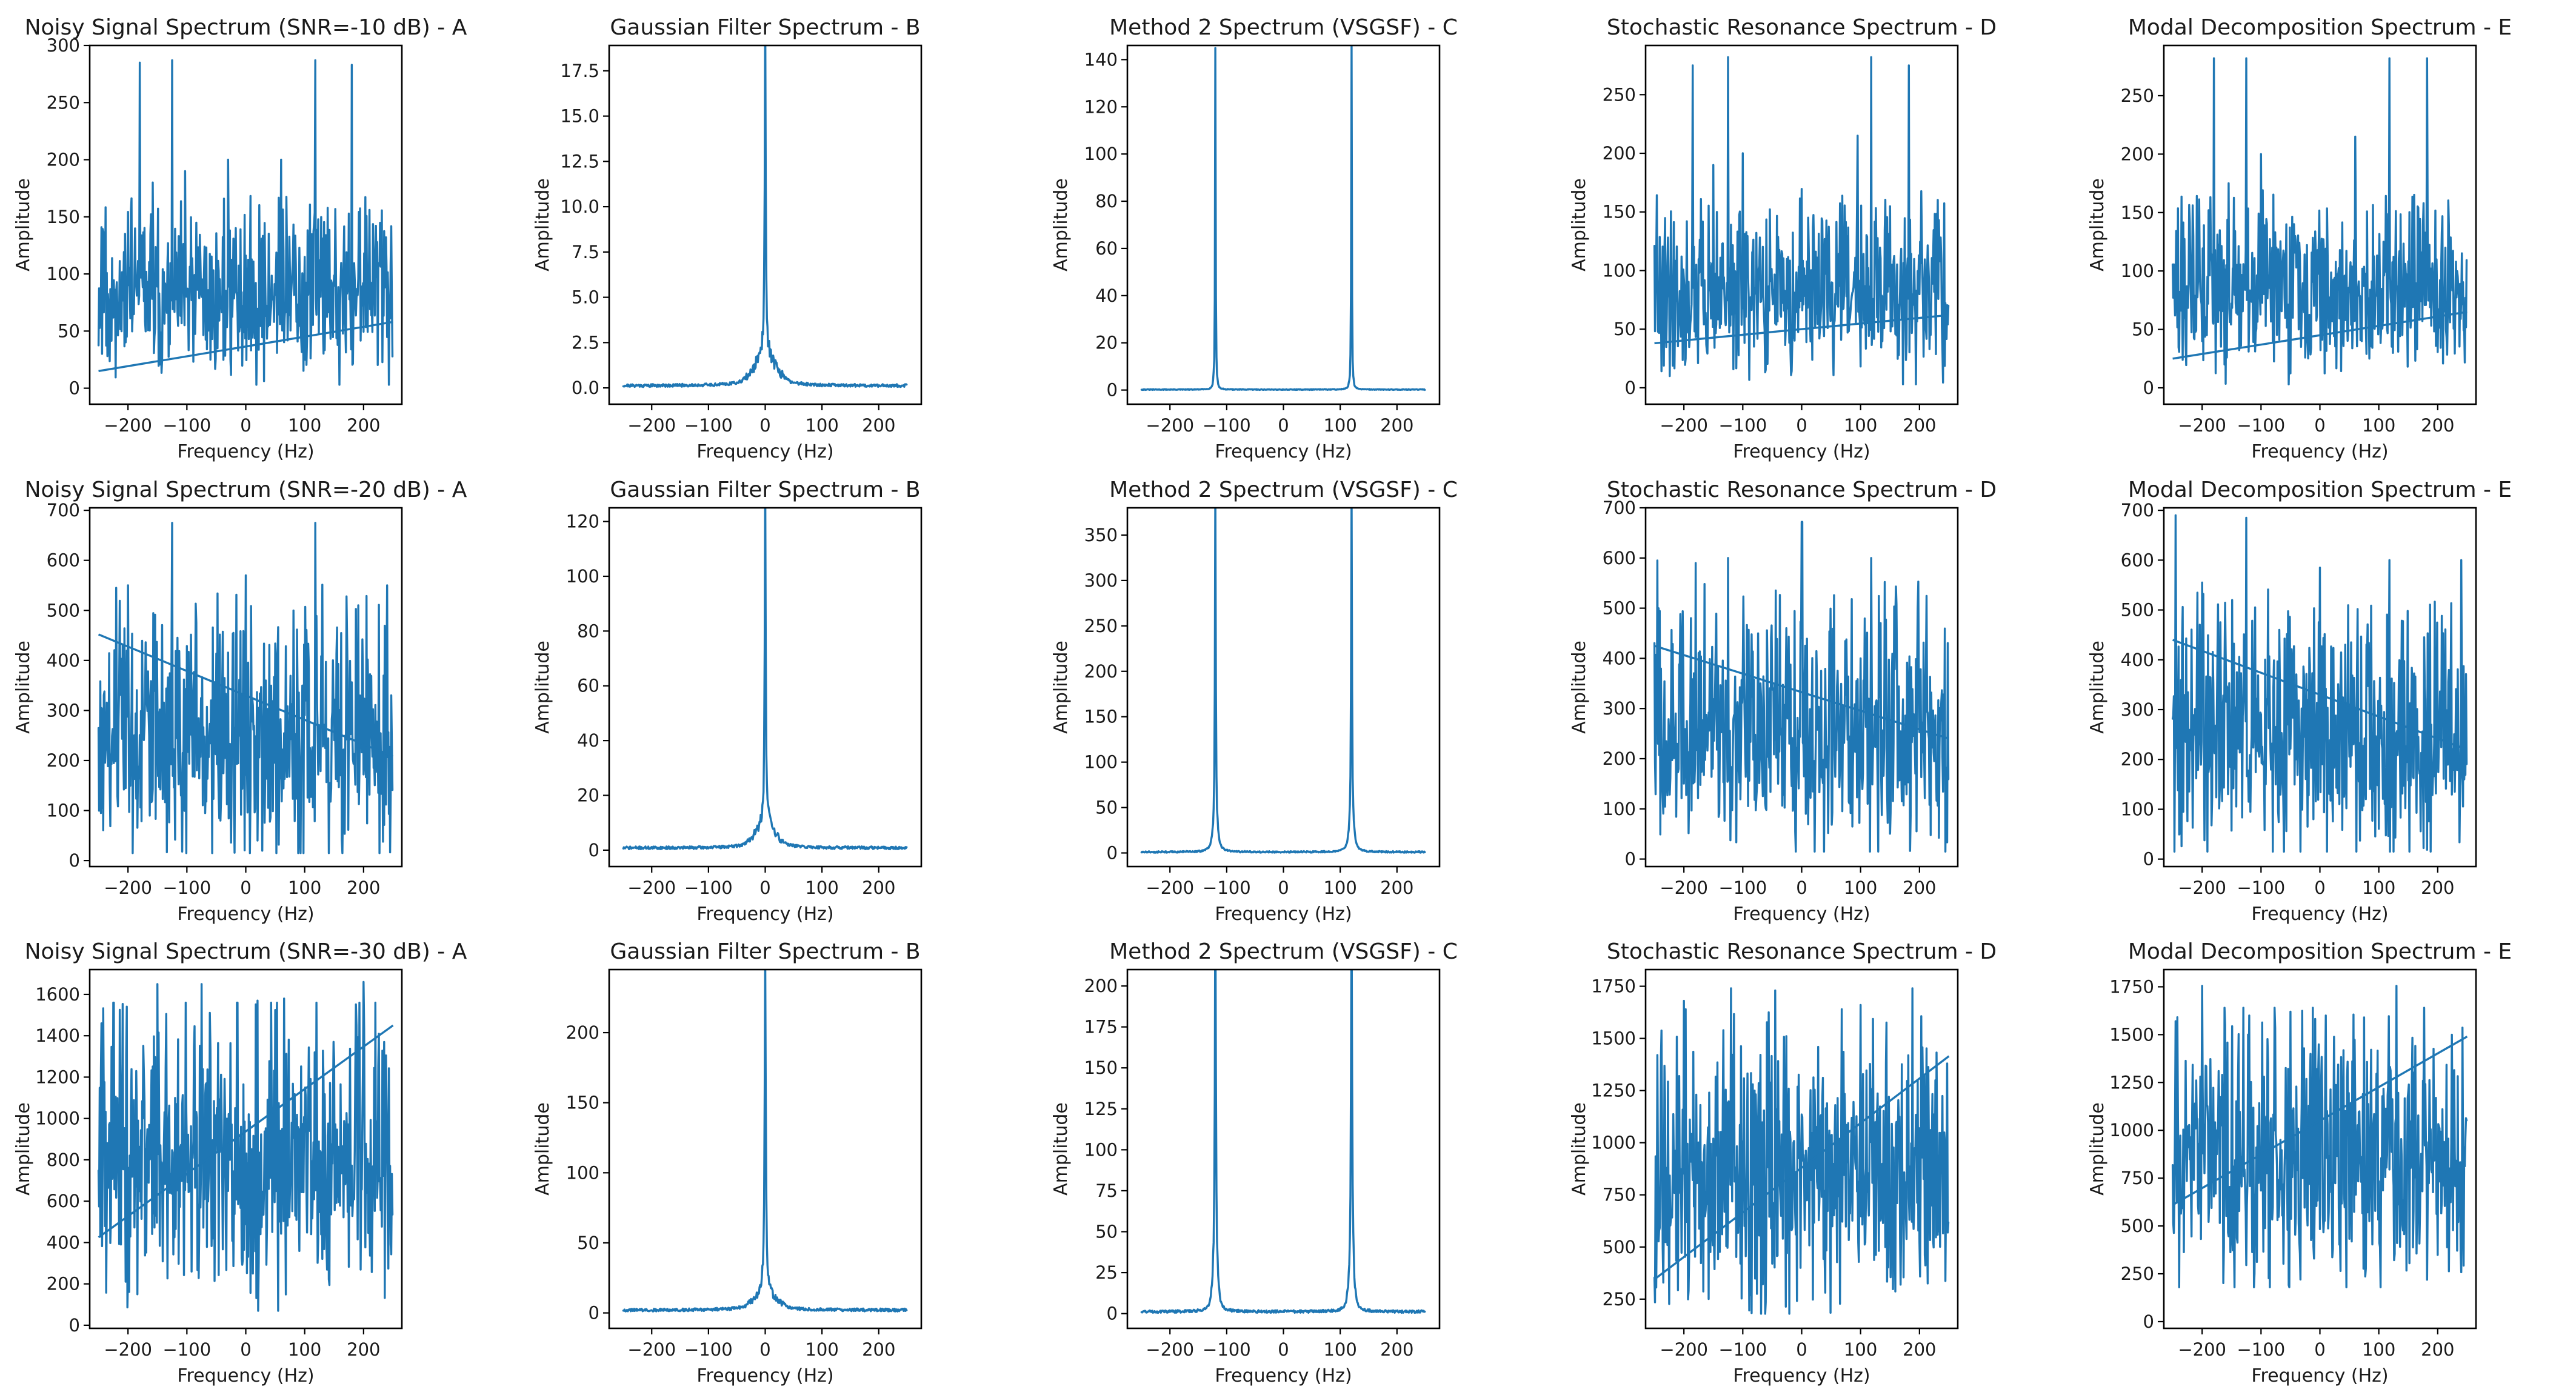  Describe the element at coordinates (579, 206) in the screenshot. I see `y-tick-label: 10.0` at that location.